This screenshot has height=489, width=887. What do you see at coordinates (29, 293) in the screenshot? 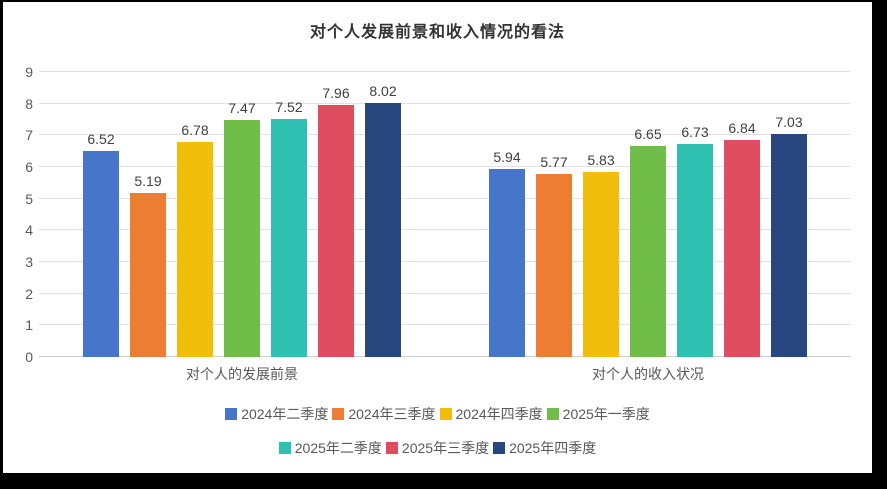
I see `y-tick-label: 2` at bounding box center [29, 293].